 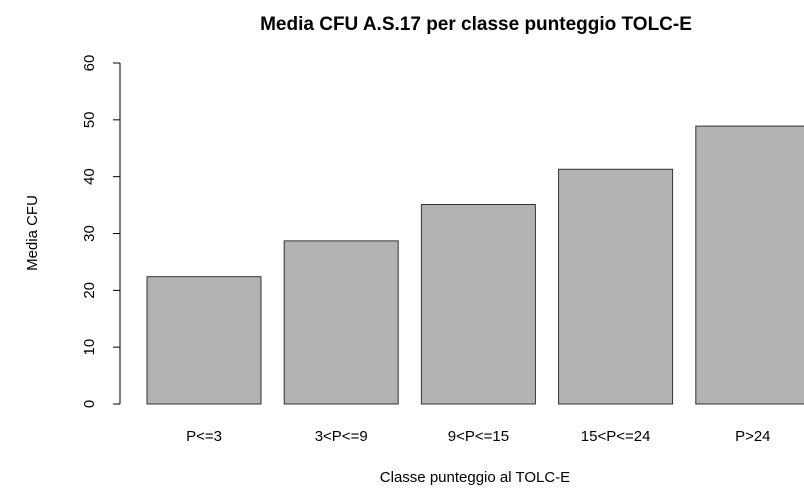 I want to click on x-tick-label: P>24, so click(x=752, y=436).